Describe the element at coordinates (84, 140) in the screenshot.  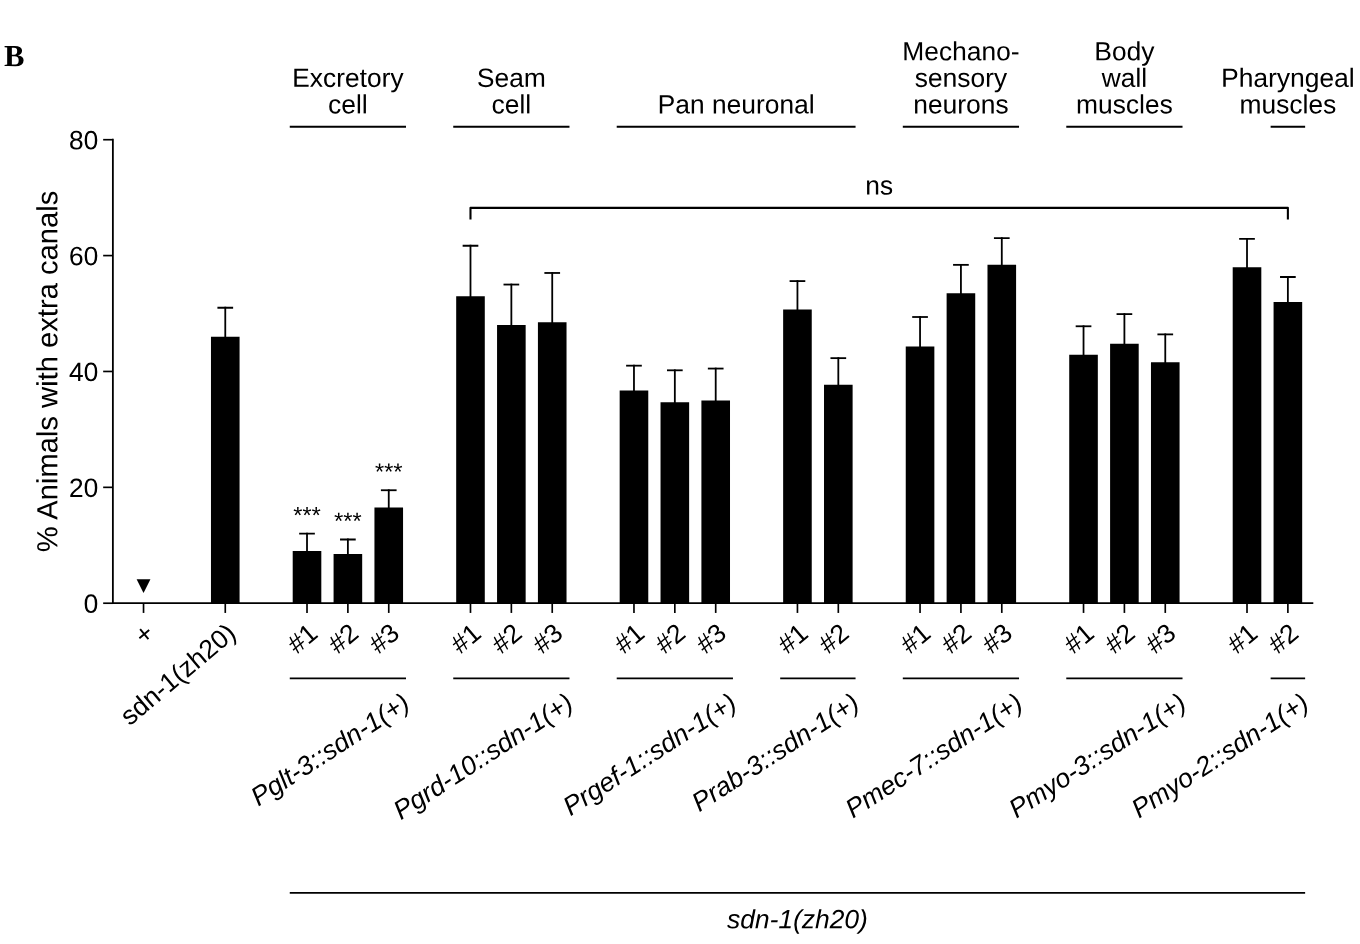
I see `y-tick-label: 80` at that location.